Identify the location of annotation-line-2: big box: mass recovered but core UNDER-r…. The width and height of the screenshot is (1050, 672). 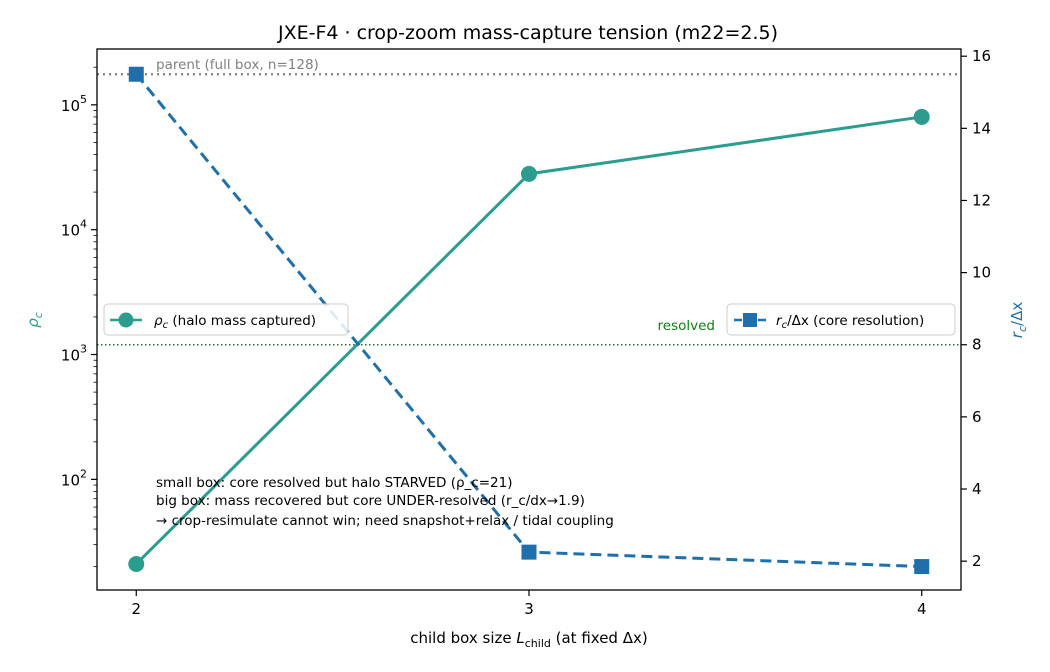
(370, 501).